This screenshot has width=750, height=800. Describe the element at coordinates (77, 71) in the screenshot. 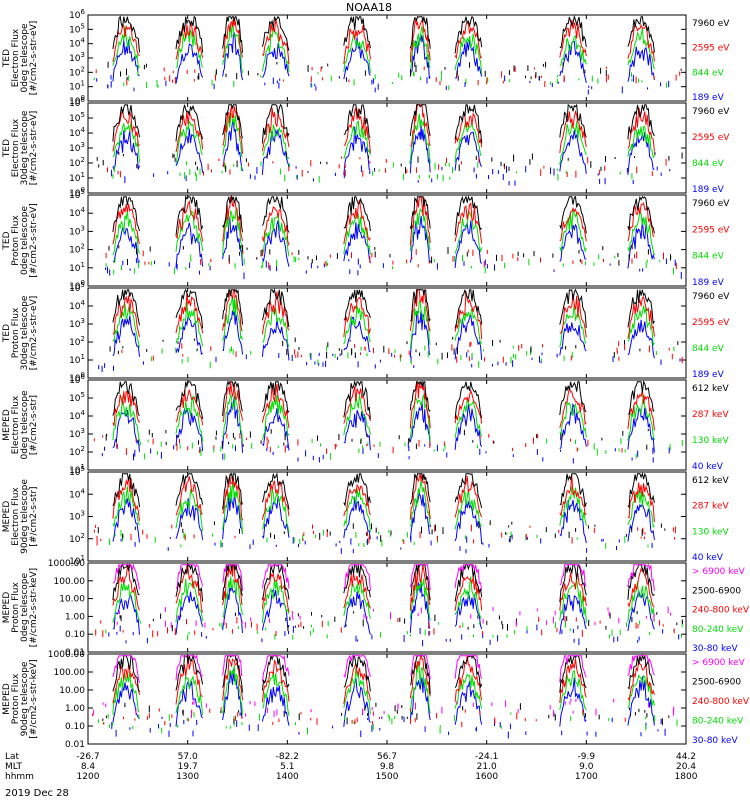

I see `y-tick-label: 102` at that location.